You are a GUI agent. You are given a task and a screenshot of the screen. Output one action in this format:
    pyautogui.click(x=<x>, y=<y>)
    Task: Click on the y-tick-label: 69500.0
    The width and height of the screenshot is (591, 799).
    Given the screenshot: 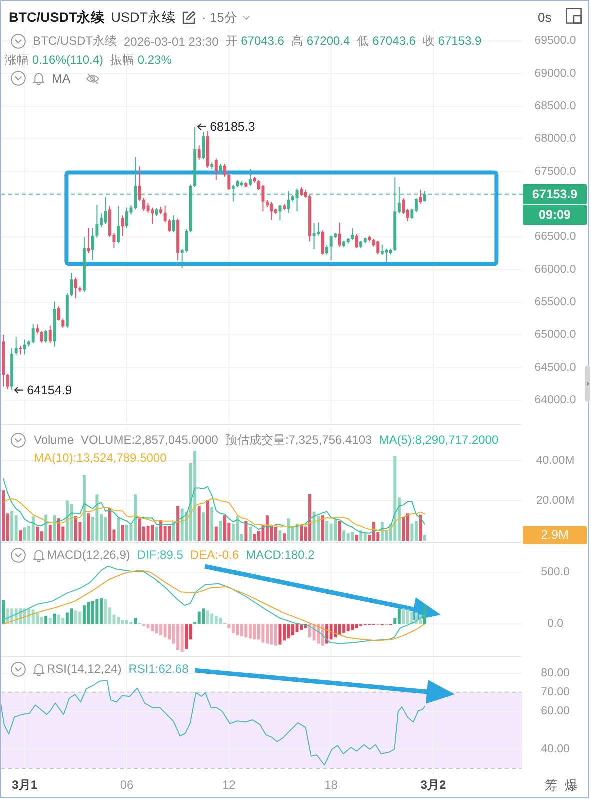 What is the action you would take?
    pyautogui.click(x=555, y=41)
    